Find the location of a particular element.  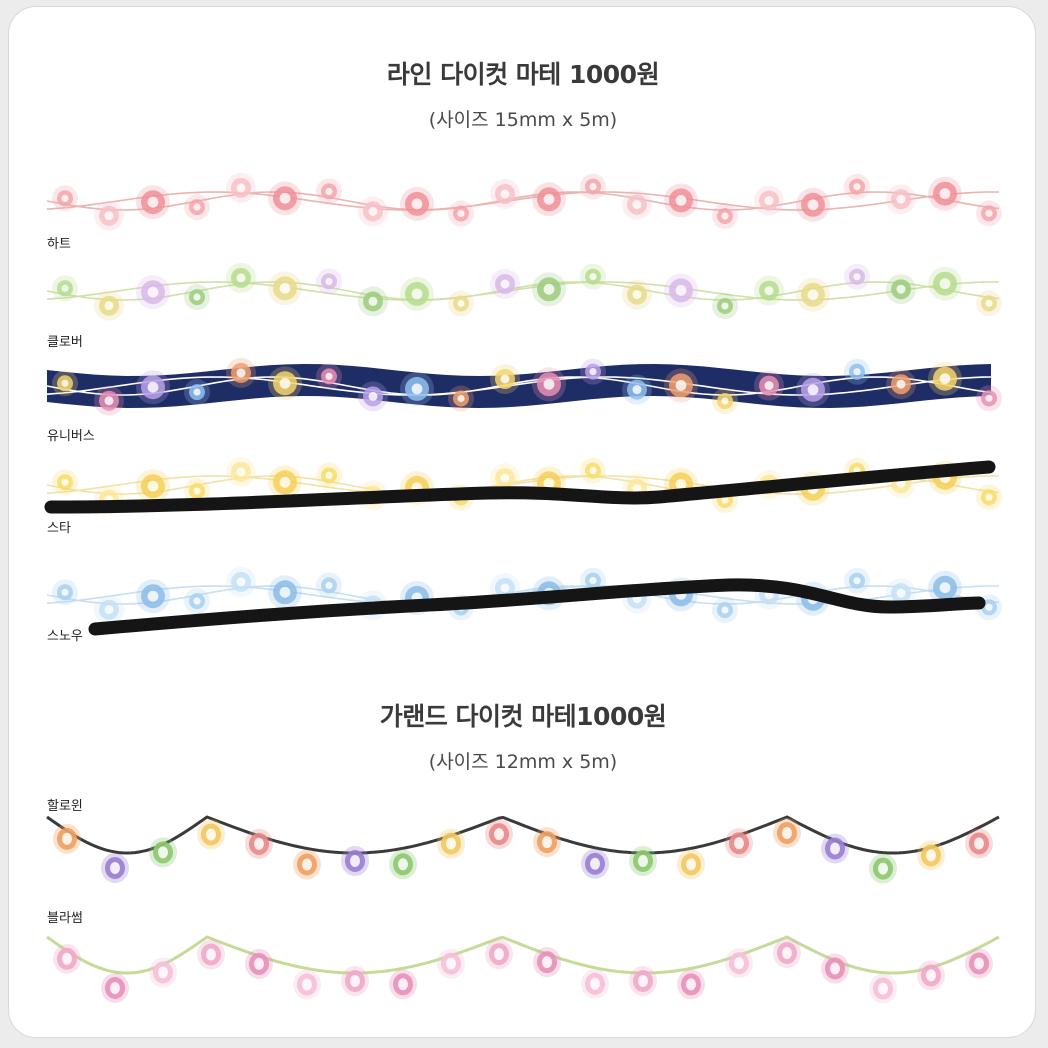

tape-heart is located at coordinates (524, 201).